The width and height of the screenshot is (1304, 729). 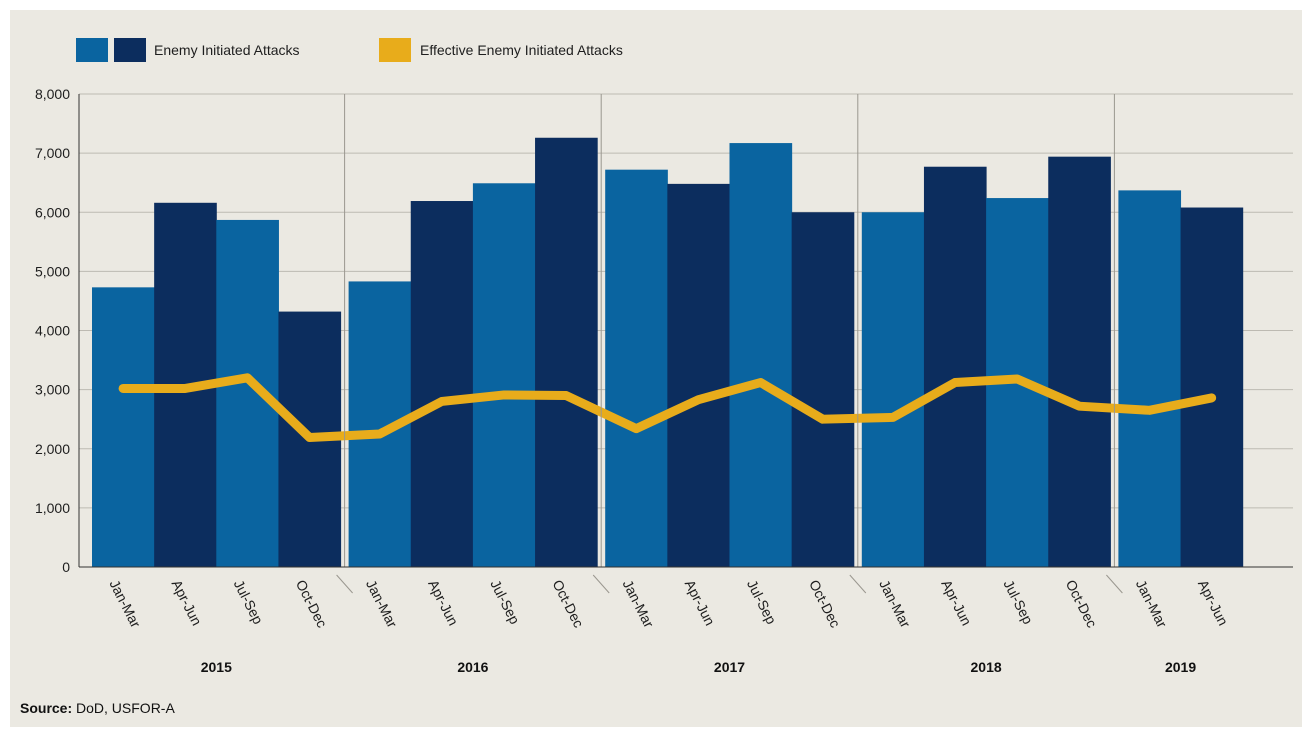 I want to click on year-label: 2017, so click(x=729, y=667).